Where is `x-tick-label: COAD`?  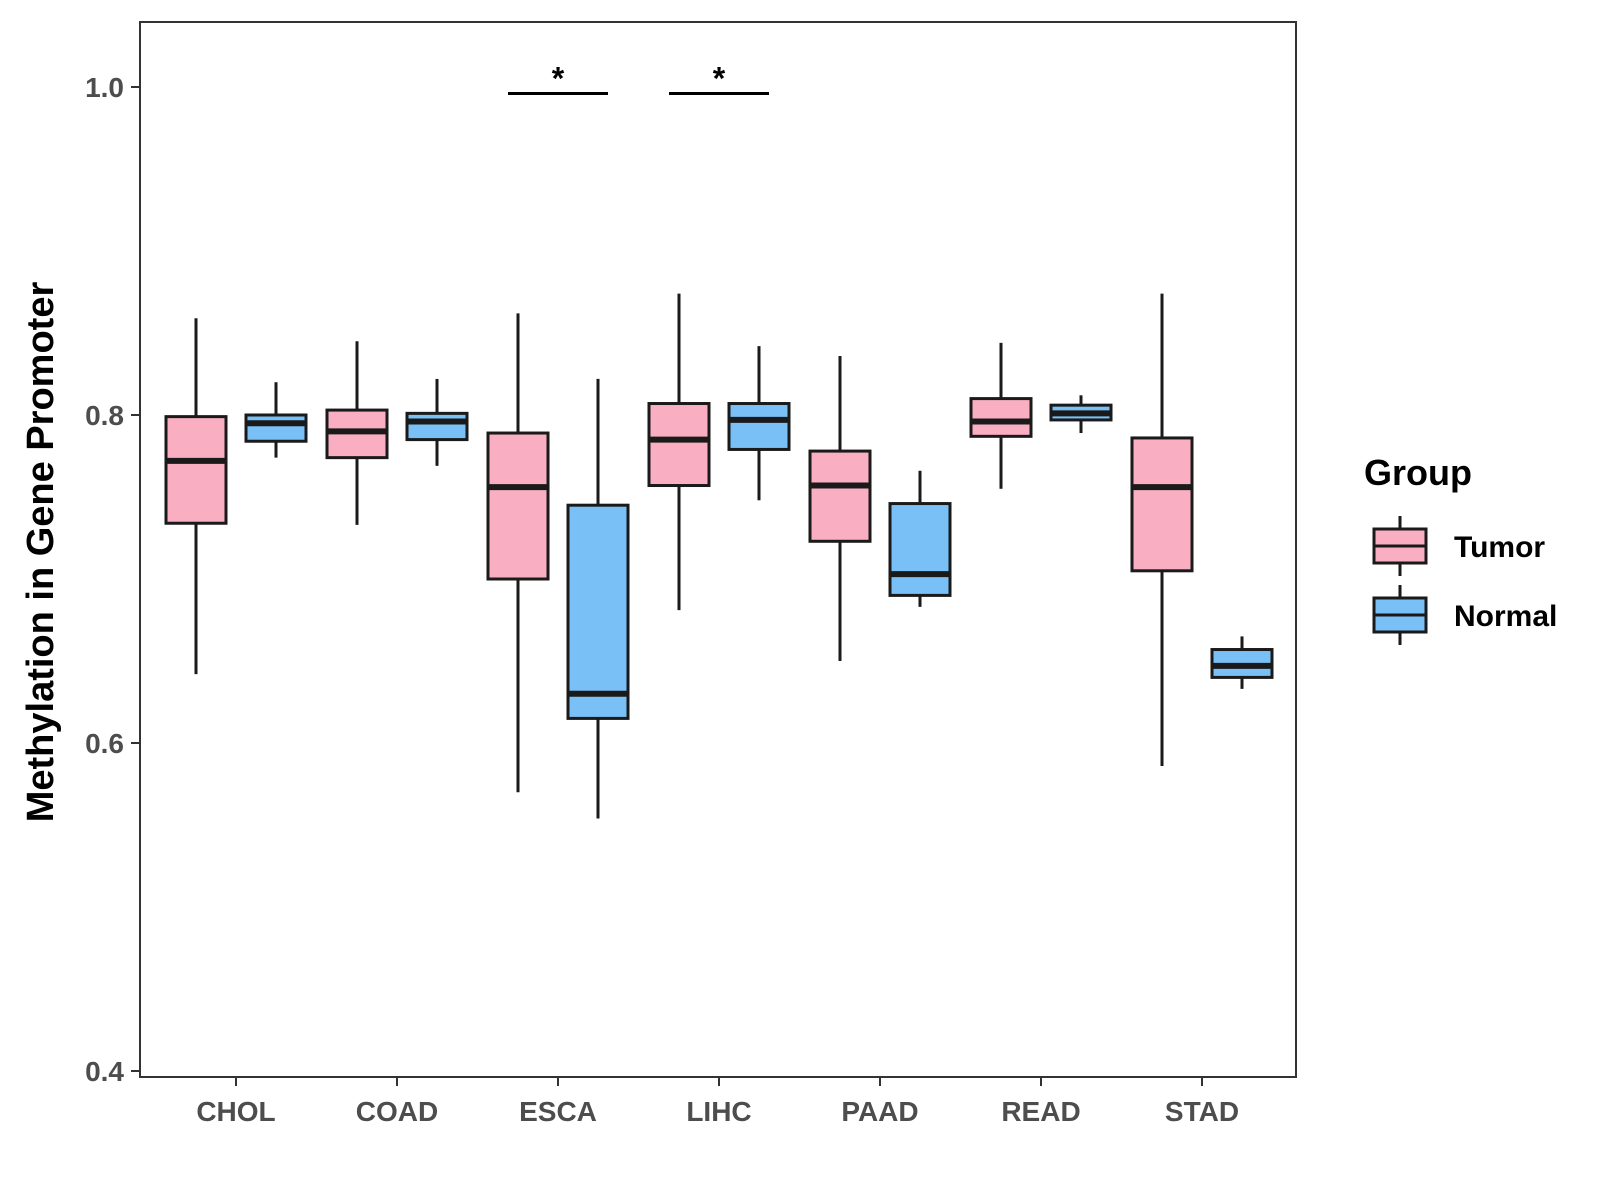 x-tick-label: COAD is located at coordinates (397, 1111).